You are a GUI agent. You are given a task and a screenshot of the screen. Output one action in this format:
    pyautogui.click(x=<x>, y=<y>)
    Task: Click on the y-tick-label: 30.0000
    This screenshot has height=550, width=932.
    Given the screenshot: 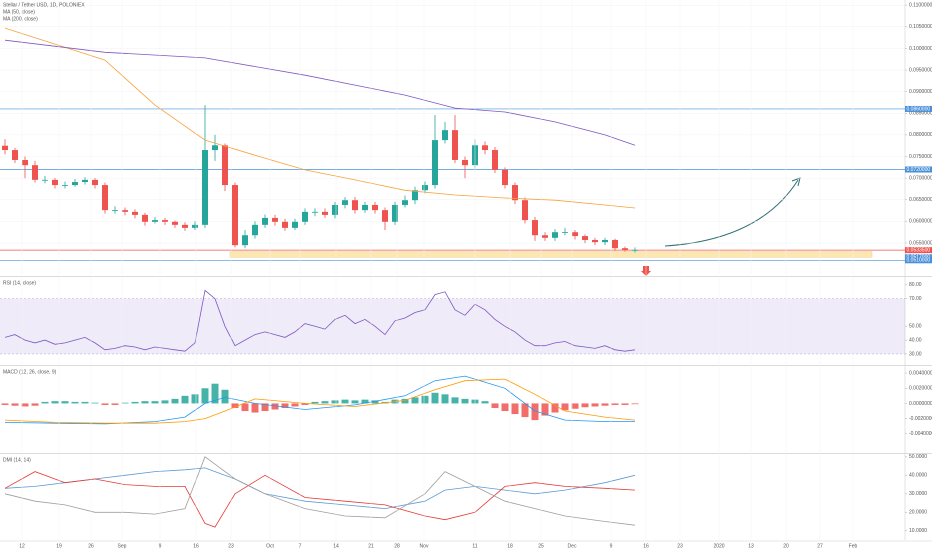 What is the action you would take?
    pyautogui.click(x=918, y=494)
    